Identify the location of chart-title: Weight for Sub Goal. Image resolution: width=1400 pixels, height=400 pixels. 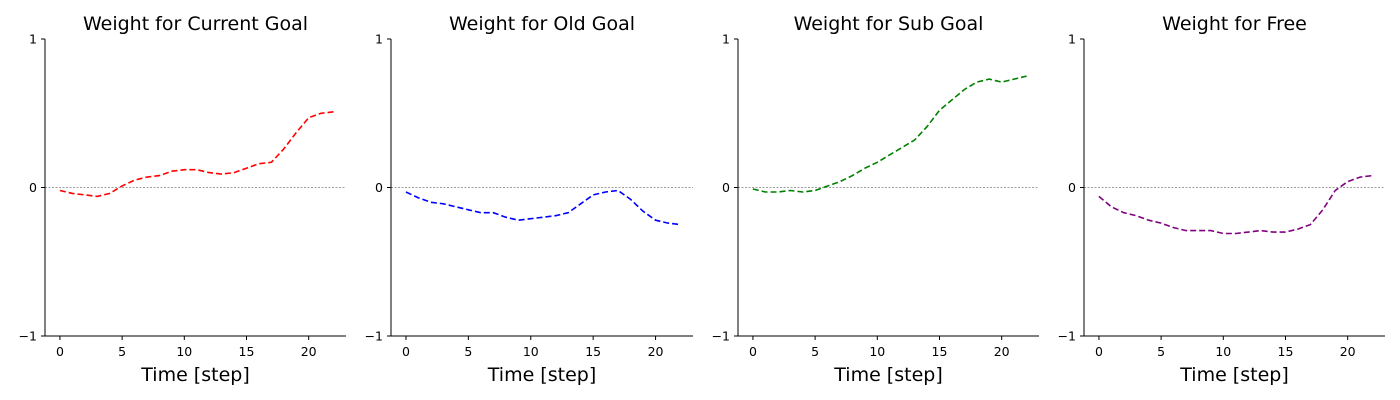
(889, 24).